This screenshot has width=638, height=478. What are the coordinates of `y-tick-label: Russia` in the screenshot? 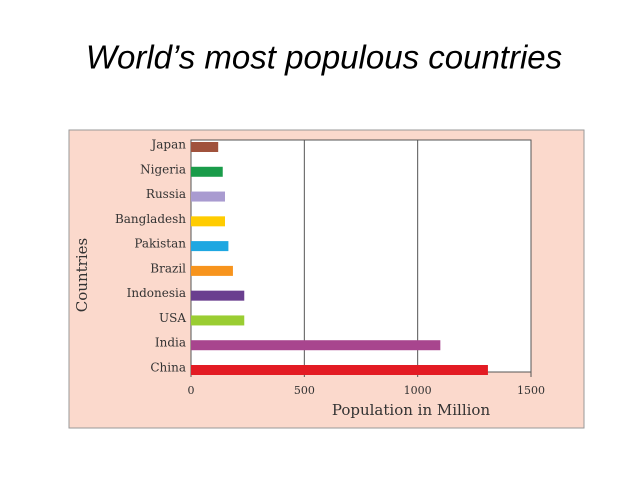 It's located at (166, 194).